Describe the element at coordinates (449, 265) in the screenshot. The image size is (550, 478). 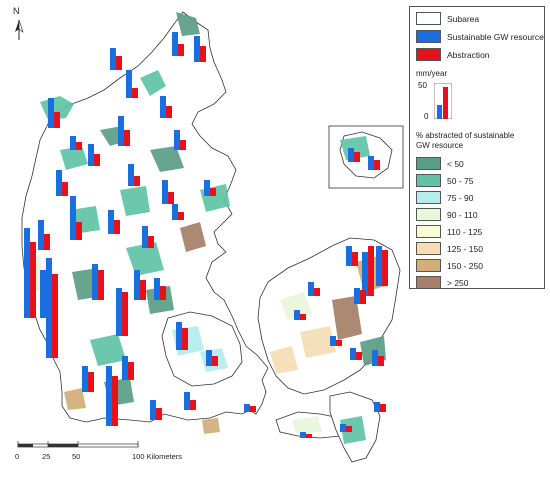
I see `legend-class-row: 150 - 250` at that location.